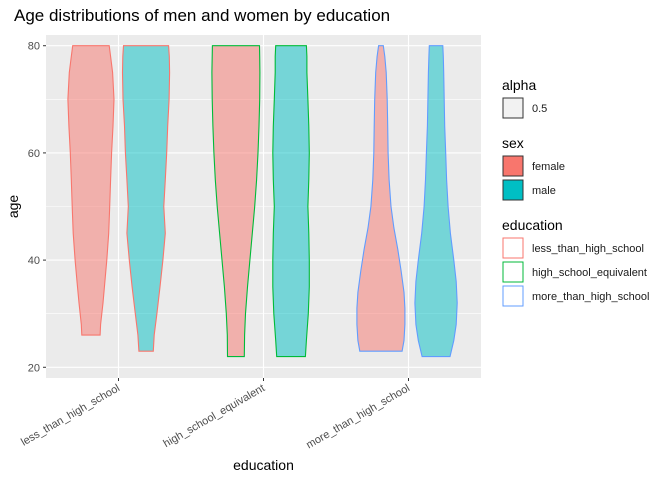 This screenshot has height=480, width=672. I want to click on y-axis-title: age, so click(13, 207).